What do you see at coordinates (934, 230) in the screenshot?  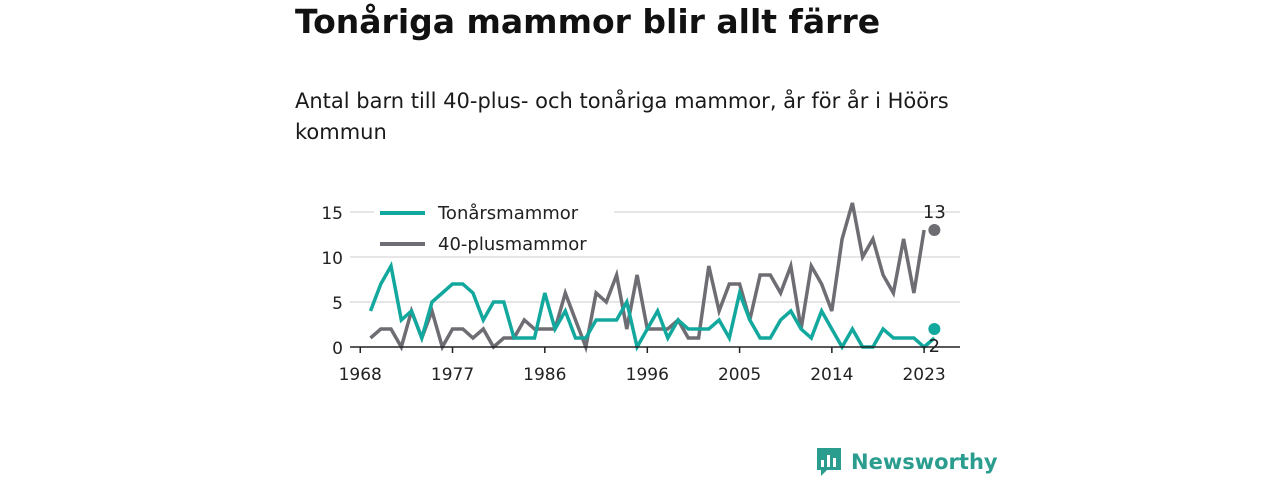 I see `end-point-40-plusmammor` at bounding box center [934, 230].